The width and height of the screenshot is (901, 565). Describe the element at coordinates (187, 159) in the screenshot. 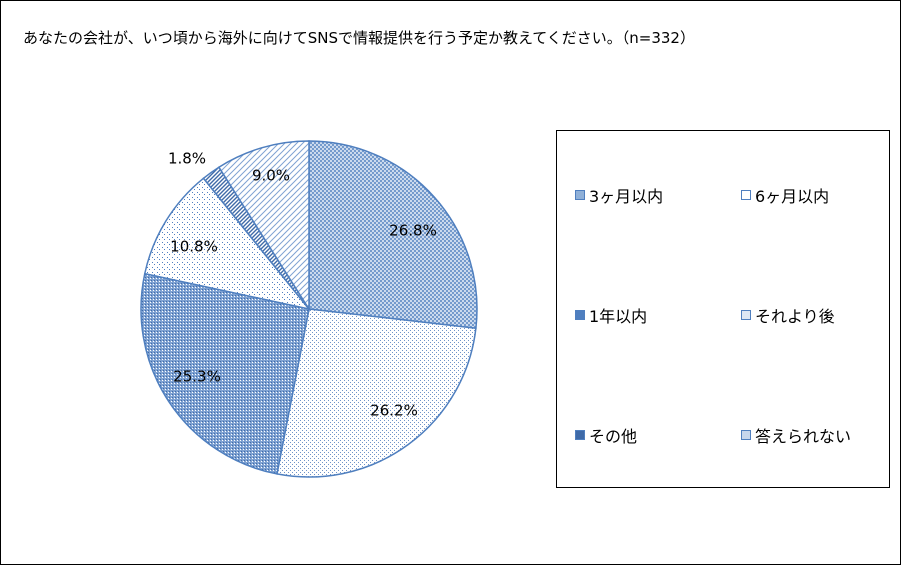

I see `data-label-5: 1.8%` at that location.